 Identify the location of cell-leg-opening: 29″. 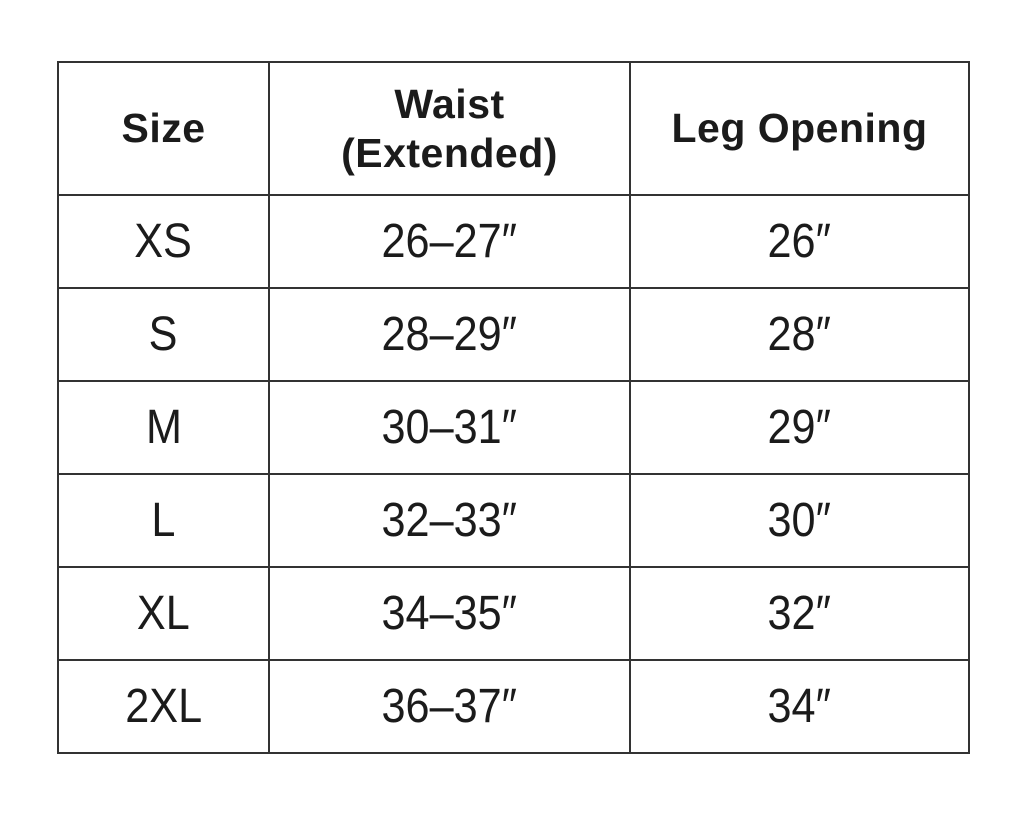
(799, 427).